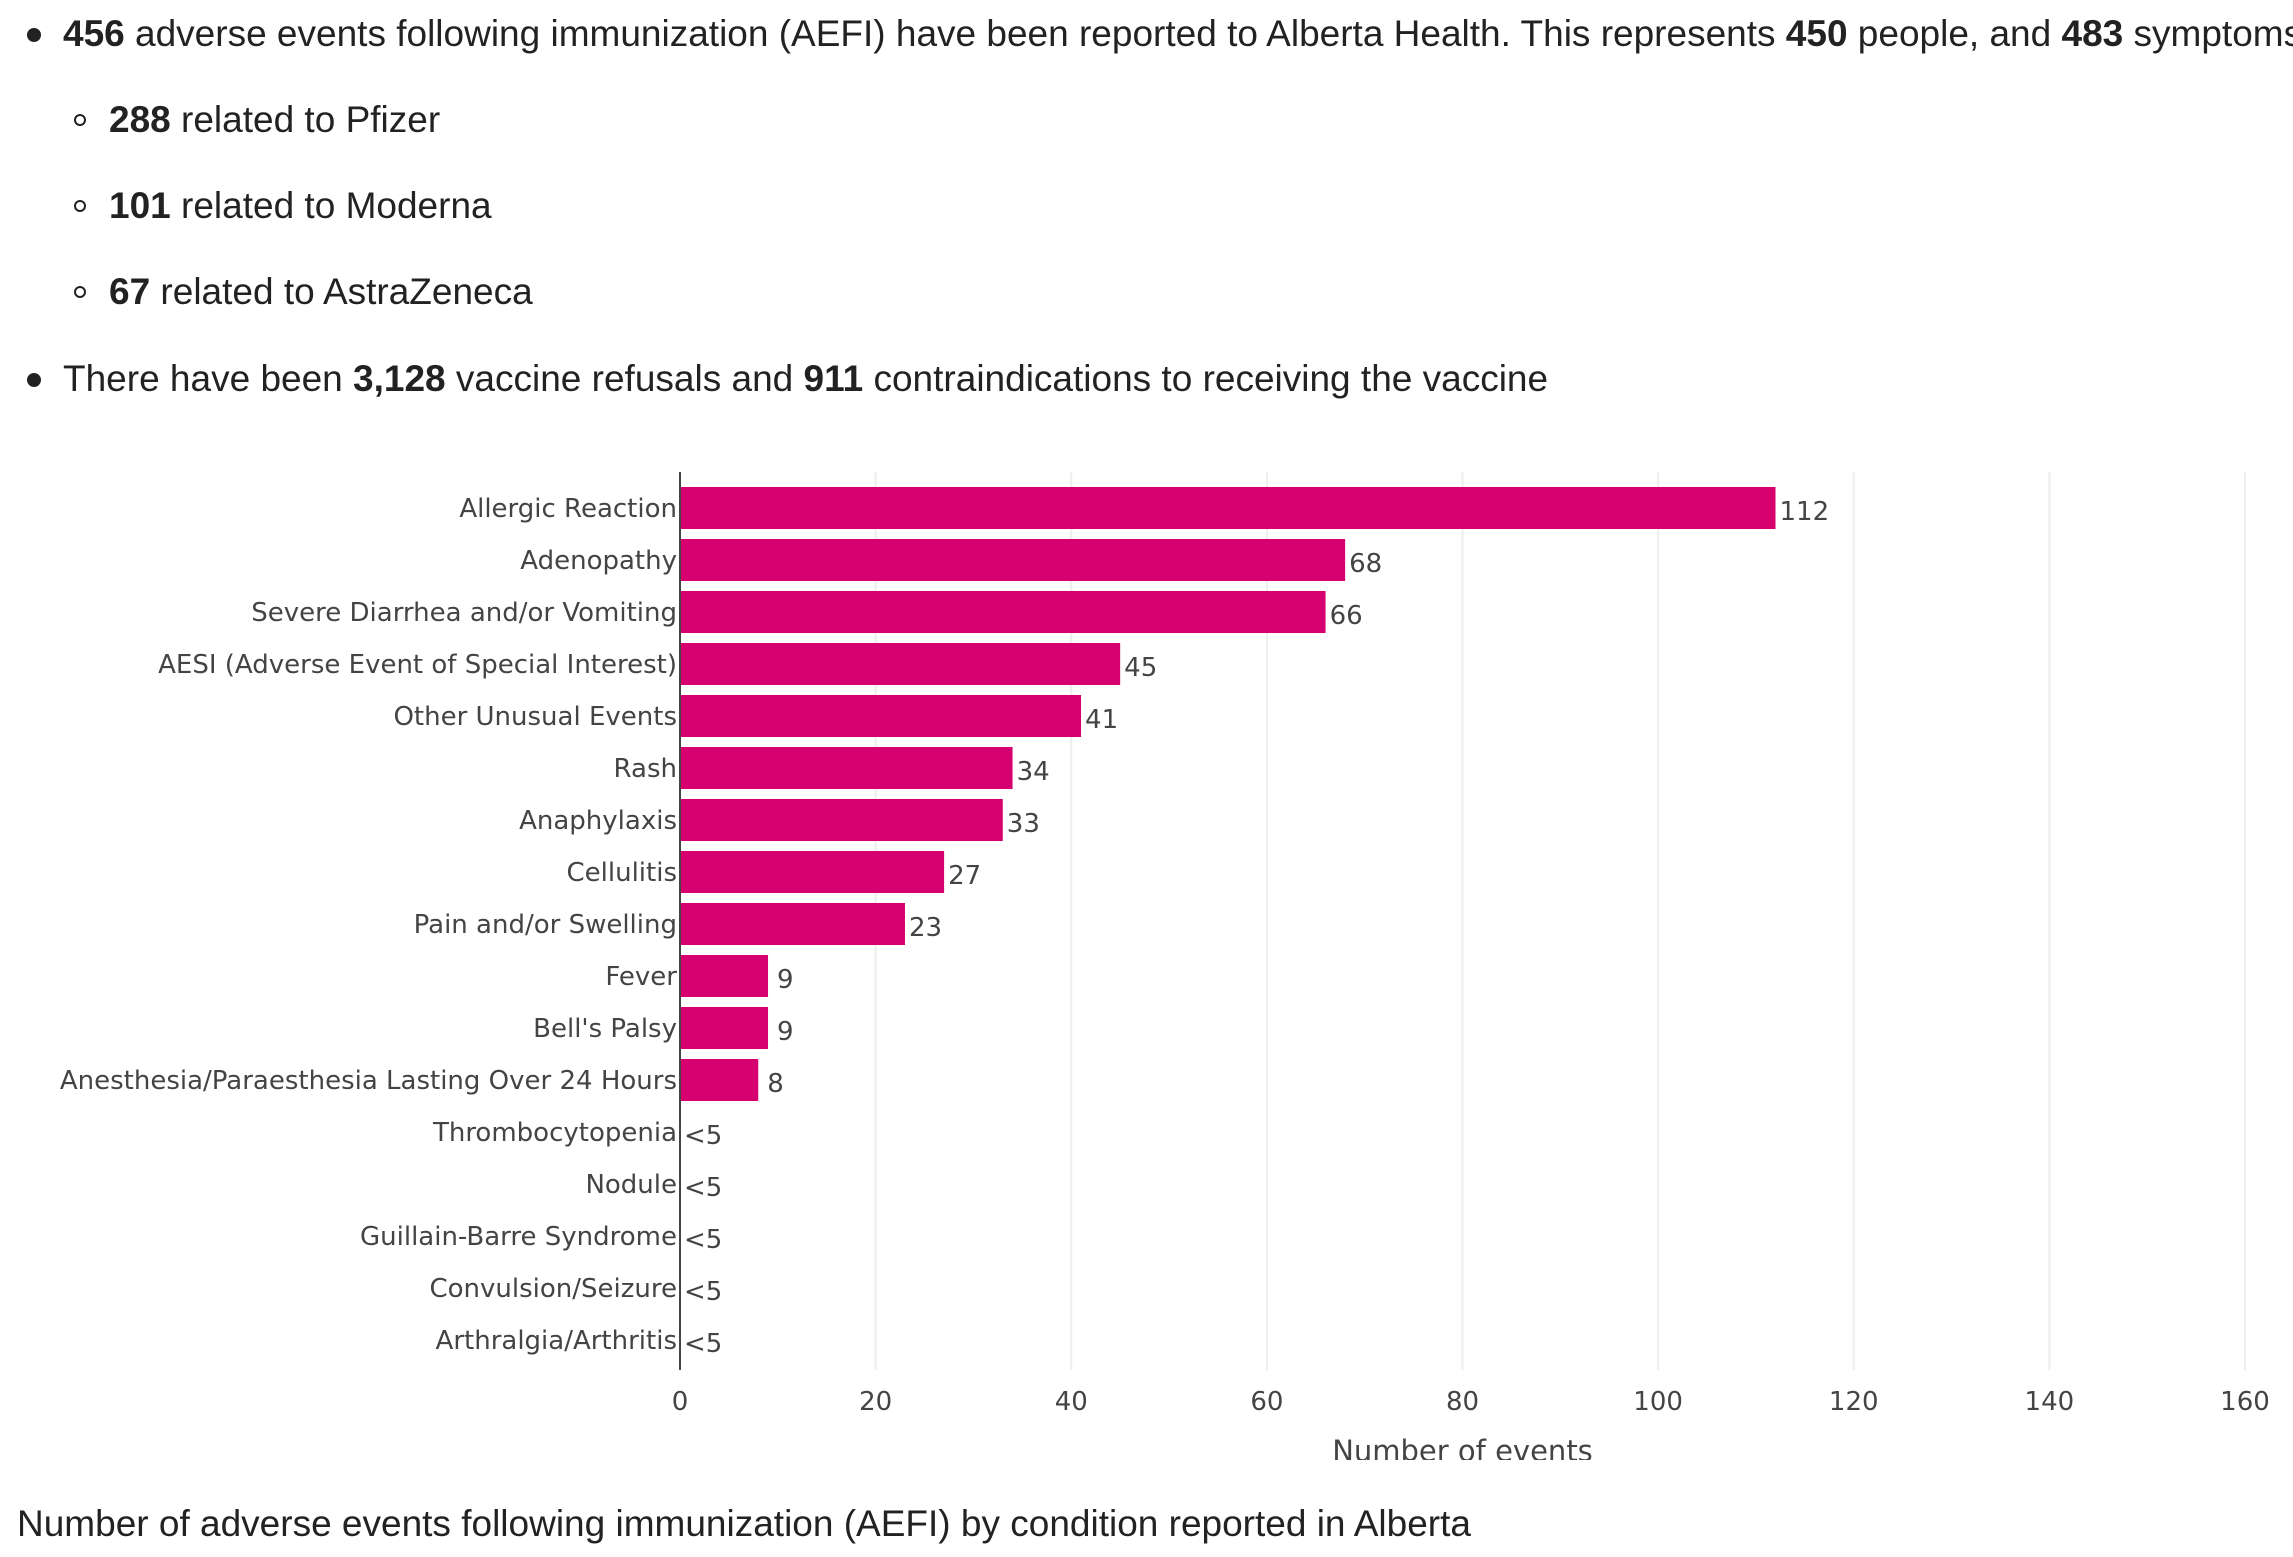  I want to click on moderna-count: 101, so click(140, 205).